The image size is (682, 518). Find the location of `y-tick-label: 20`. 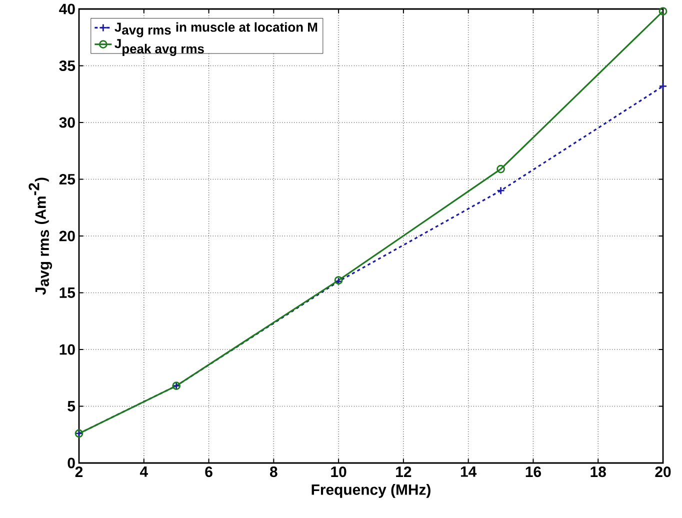

y-tick-label: 20 is located at coordinates (67, 236).